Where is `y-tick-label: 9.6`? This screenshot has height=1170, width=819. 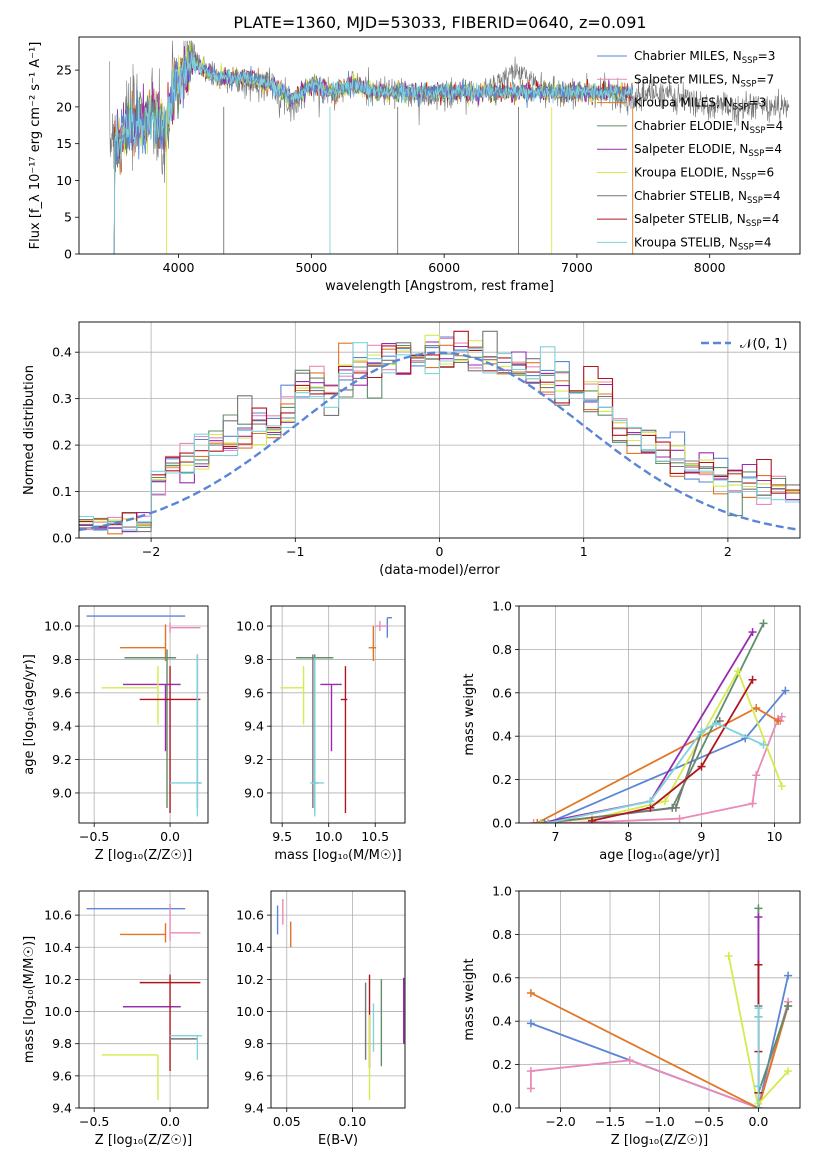 y-tick-label: 9.6 is located at coordinates (254, 692).